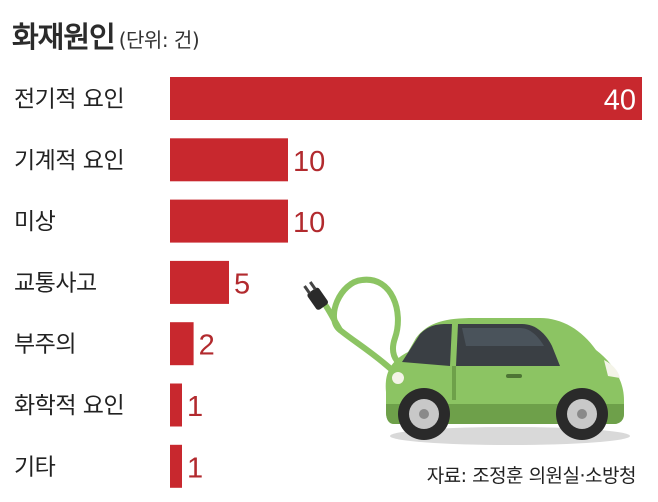 The width and height of the screenshot is (658, 502). What do you see at coordinates (620, 101) in the screenshot?
I see `value-label: 40` at bounding box center [620, 101].